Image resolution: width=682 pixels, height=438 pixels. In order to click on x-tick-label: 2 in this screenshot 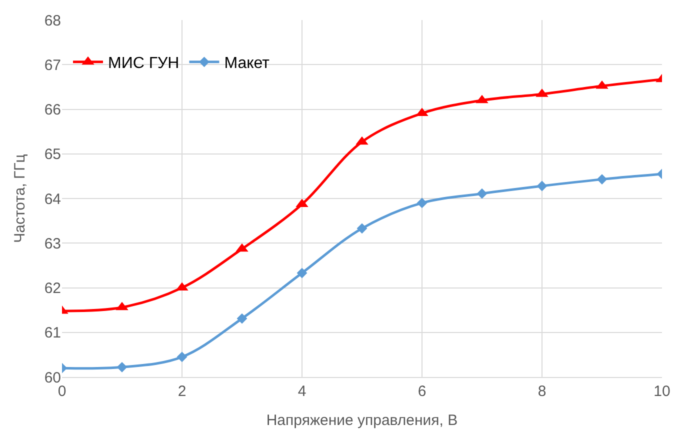, I will do `click(182, 391)`.